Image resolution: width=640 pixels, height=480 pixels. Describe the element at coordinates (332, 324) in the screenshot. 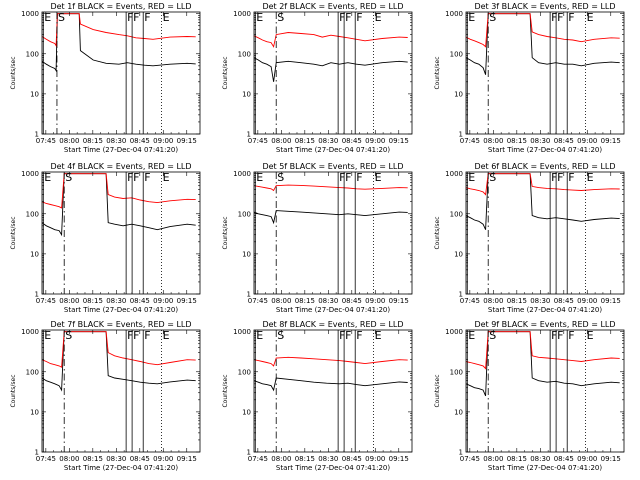

I see `chart-title: Det 8f BLACK = Events, RED = LLD` at that location.